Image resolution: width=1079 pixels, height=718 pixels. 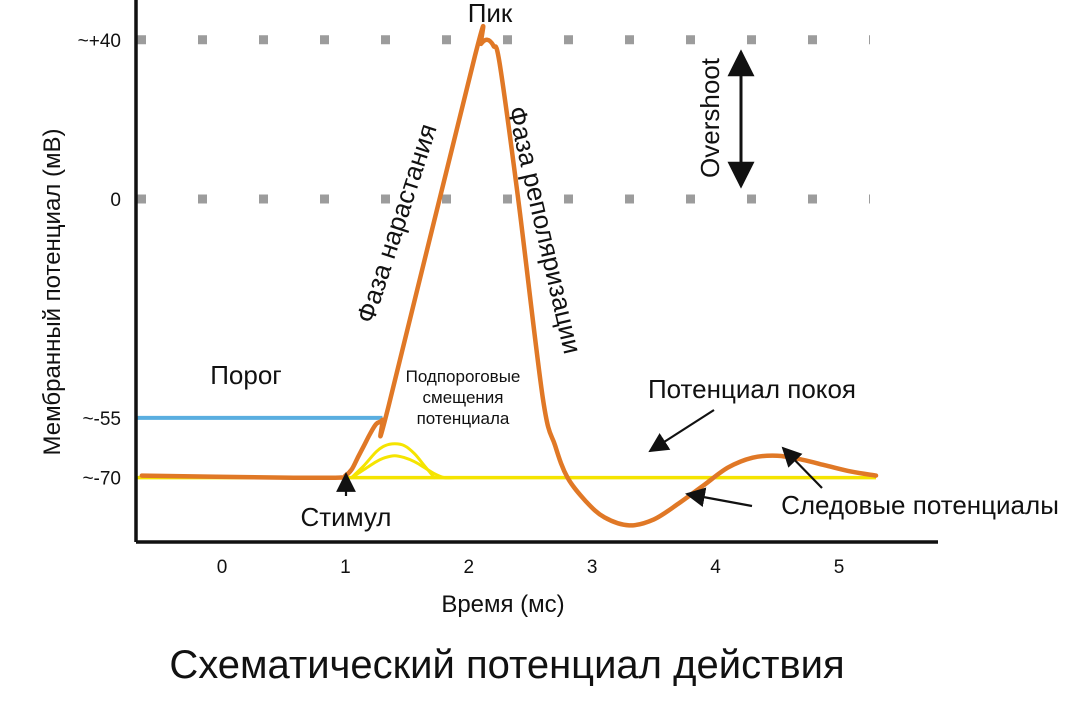 I want to click on x-tick-label-1: 1, so click(x=345, y=567).